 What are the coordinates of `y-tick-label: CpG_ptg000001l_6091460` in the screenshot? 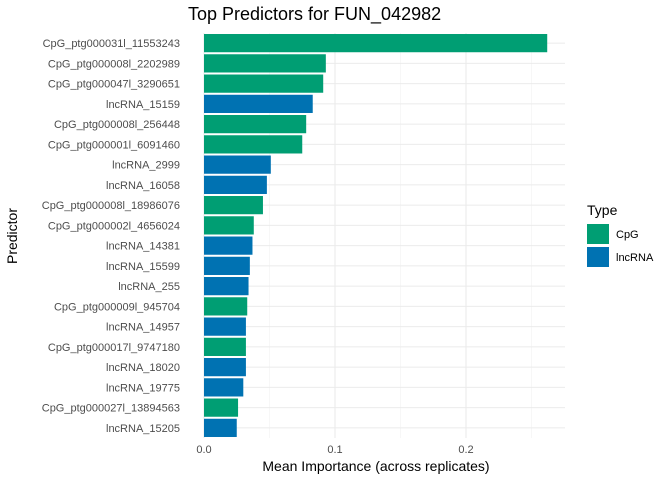 It's located at (114, 145).